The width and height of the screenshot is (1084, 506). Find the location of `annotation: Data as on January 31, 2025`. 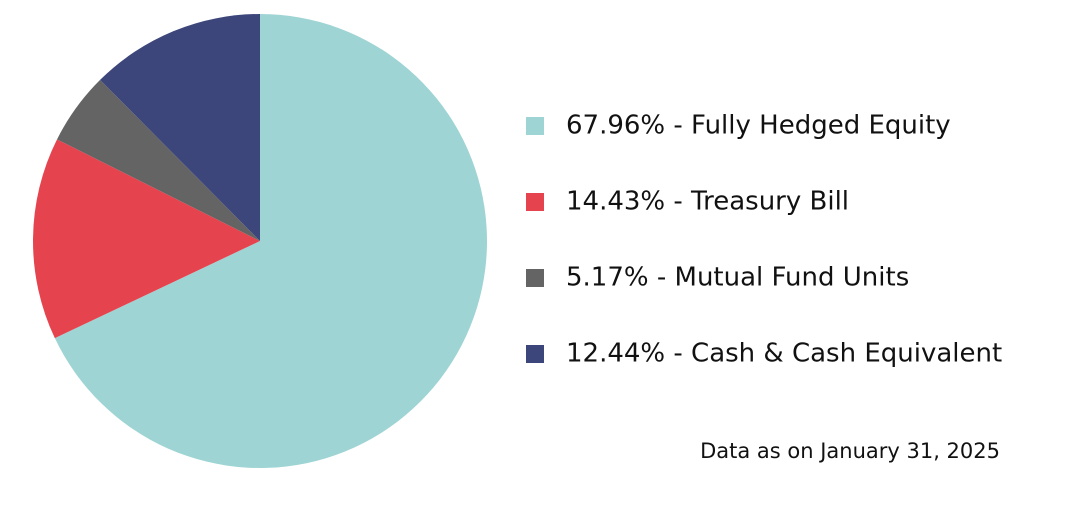

annotation: Data as on January 31, 2025 is located at coordinates (850, 451).